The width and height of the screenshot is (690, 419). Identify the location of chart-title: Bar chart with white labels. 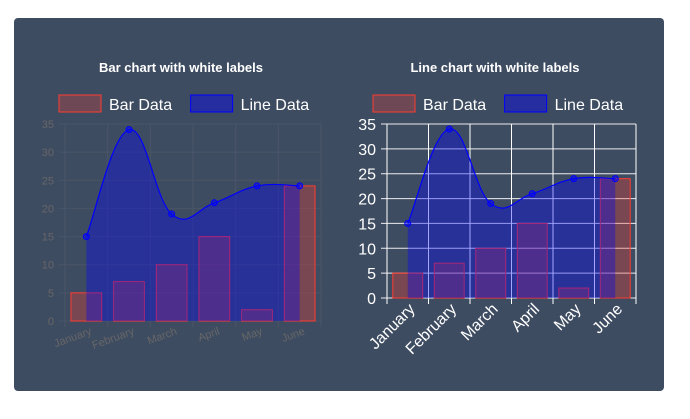
(181, 67).